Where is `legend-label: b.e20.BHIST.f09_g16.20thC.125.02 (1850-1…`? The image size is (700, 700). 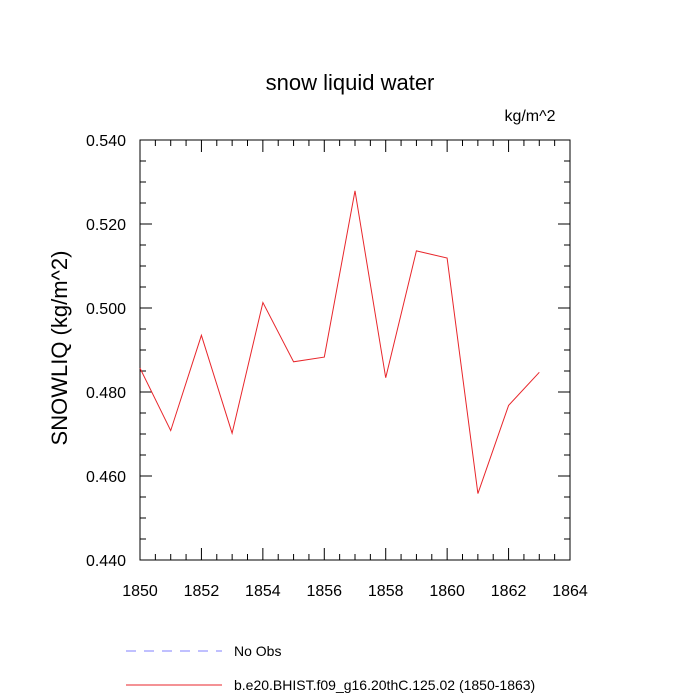 legend-label: b.e20.BHIST.f09_g16.20thC.125.02 (1850-1… is located at coordinates (384, 685).